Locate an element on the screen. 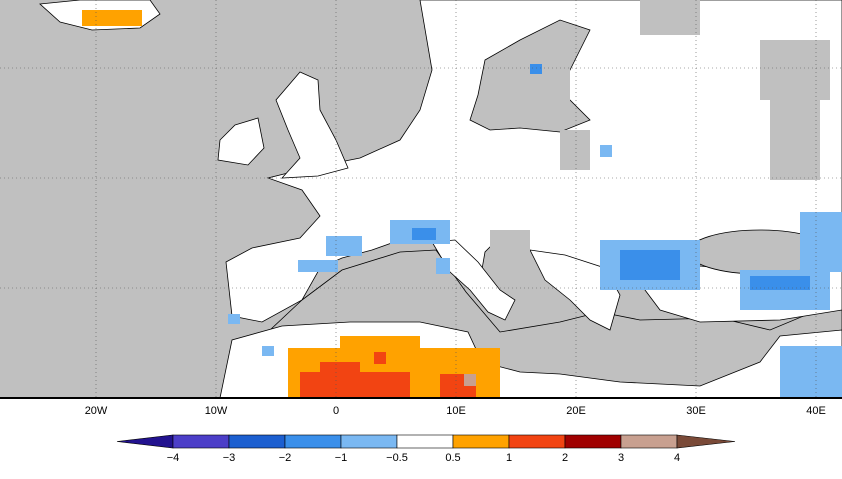 Image resolution: width=842 pixels, height=479 pixels. lon-label: 20W is located at coordinates (96, 411).